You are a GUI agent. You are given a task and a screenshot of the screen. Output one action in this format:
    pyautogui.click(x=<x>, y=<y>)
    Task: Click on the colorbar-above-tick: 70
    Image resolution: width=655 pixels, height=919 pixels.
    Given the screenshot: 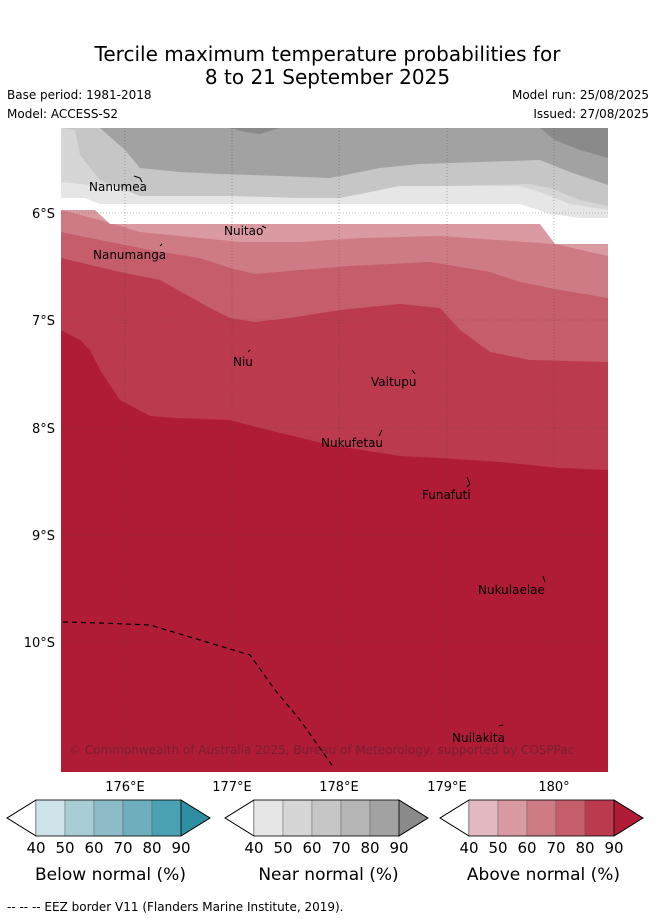 What is the action you would take?
    pyautogui.click(x=555, y=848)
    